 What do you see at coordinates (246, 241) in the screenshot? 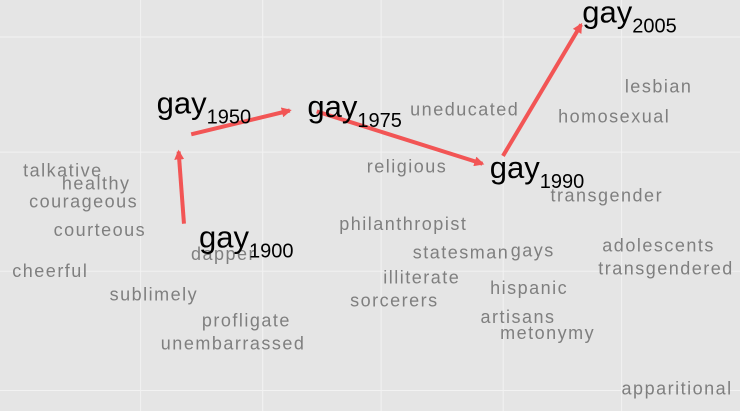
I see `anchor-label-gay-1900: gay1900` at bounding box center [246, 241].